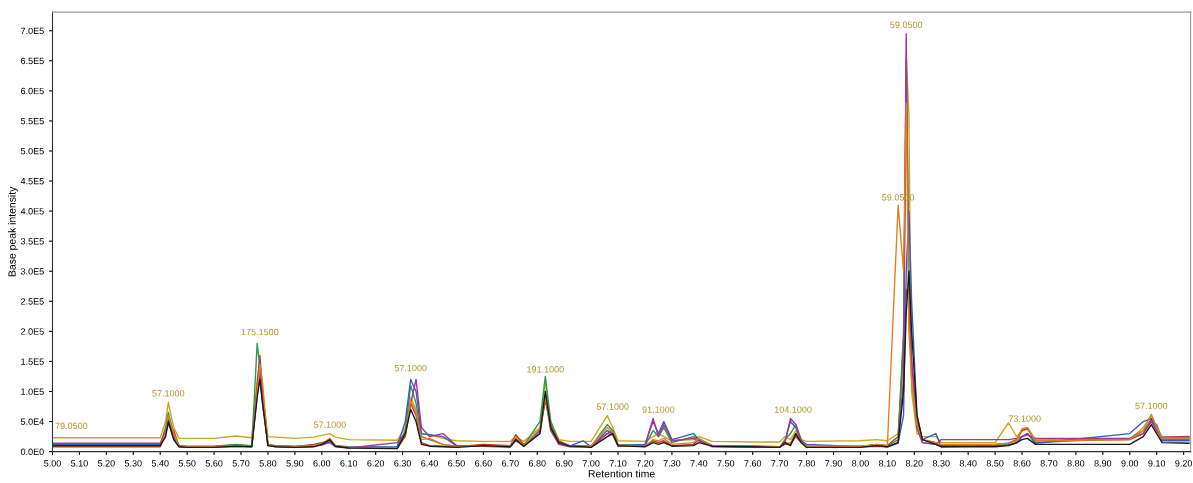  Describe the element at coordinates (564, 463) in the screenshot. I see `x-tick-label: 6.90` at that location.